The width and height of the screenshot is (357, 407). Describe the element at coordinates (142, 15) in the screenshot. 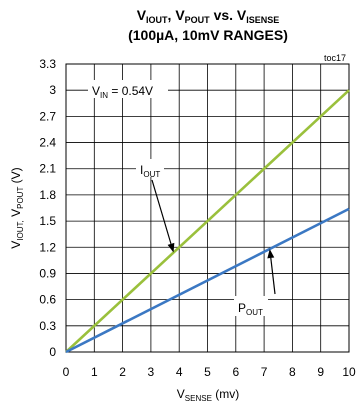

I see `title-part-1: V` at that location.